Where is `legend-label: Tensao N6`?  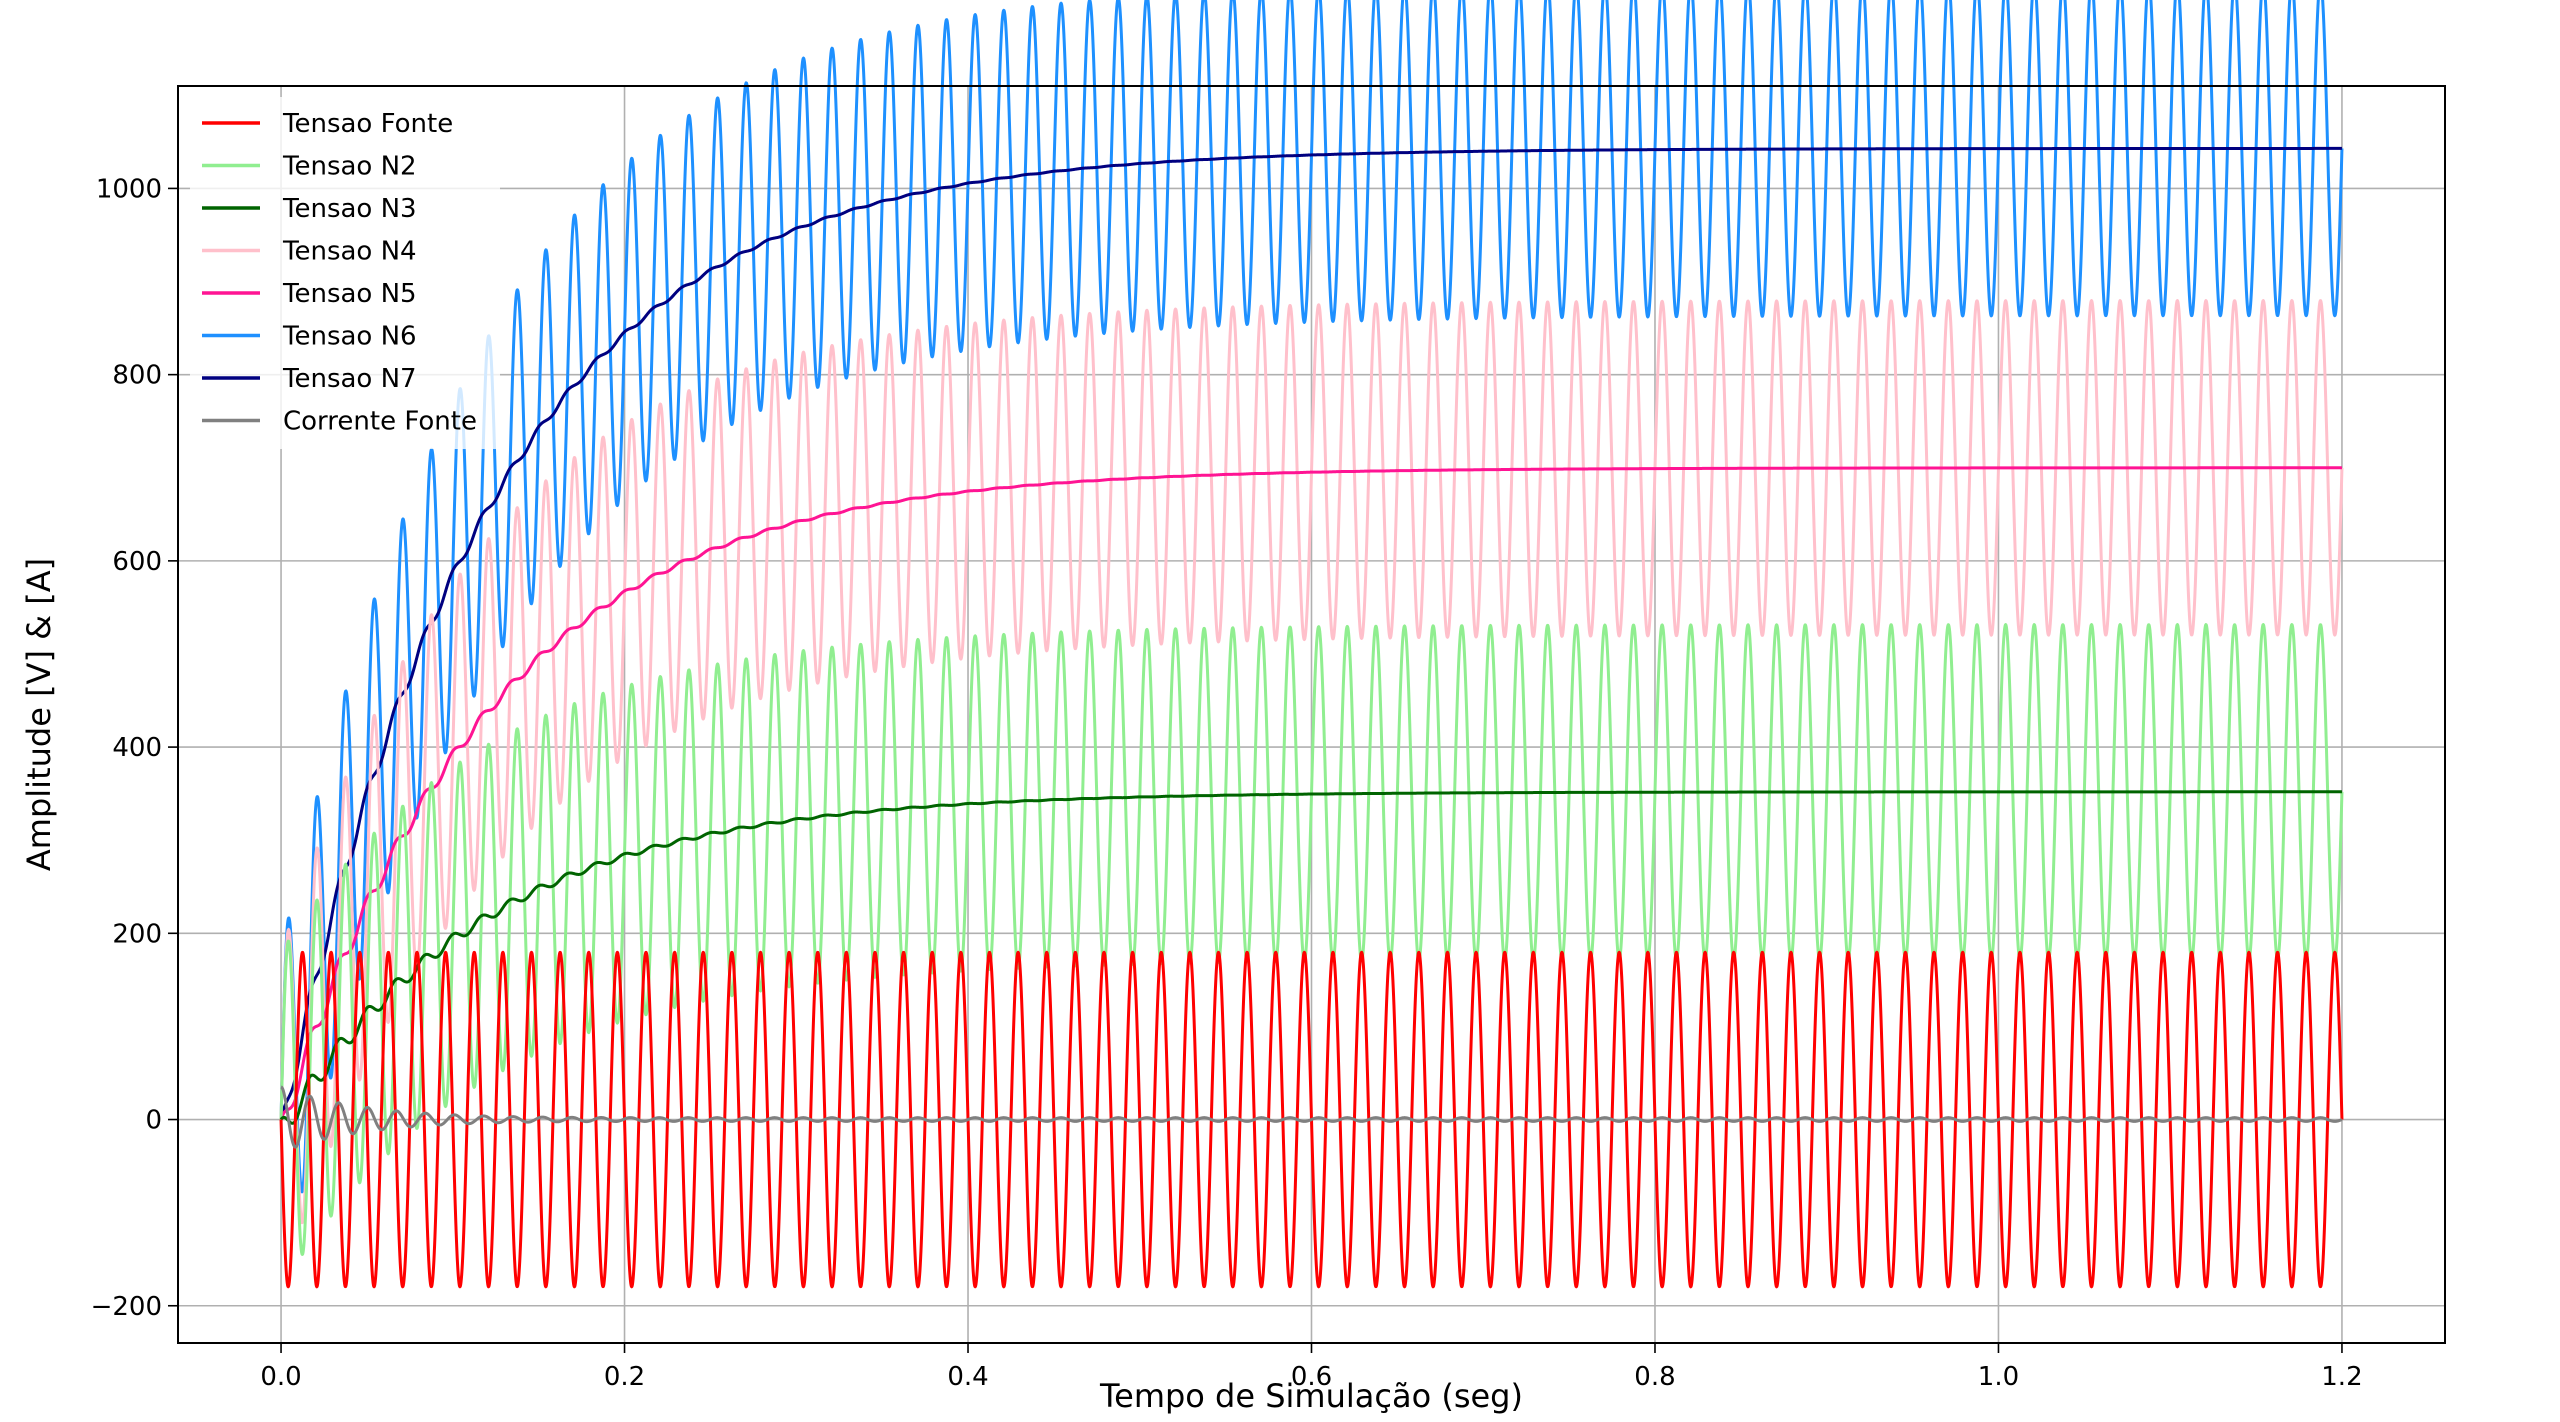
legend-label: Tensao N6 is located at coordinates (349, 337).